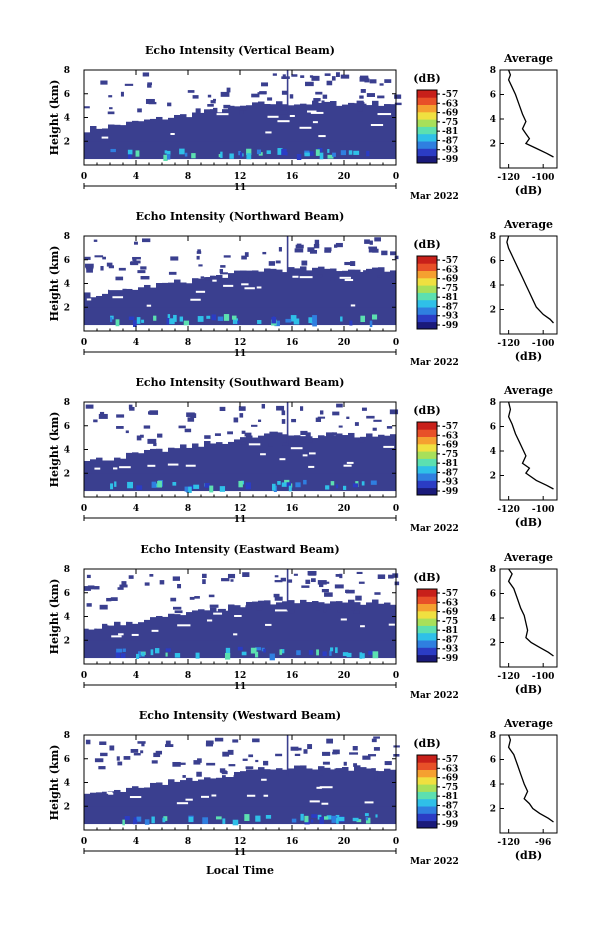  What do you see at coordinates (450, 650) in the screenshot?
I see `colorbar-tick-label: -93` at bounding box center [450, 650].